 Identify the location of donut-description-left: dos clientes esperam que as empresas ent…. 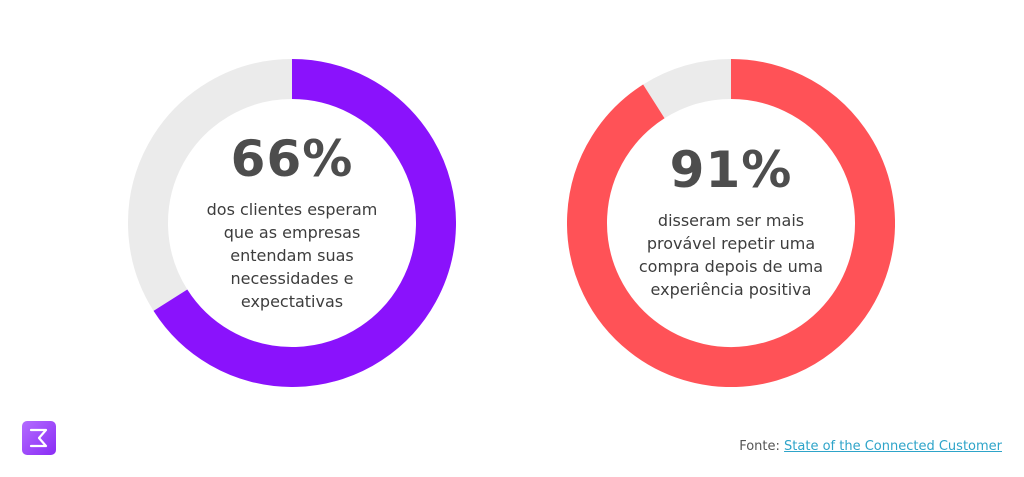
(292, 255).